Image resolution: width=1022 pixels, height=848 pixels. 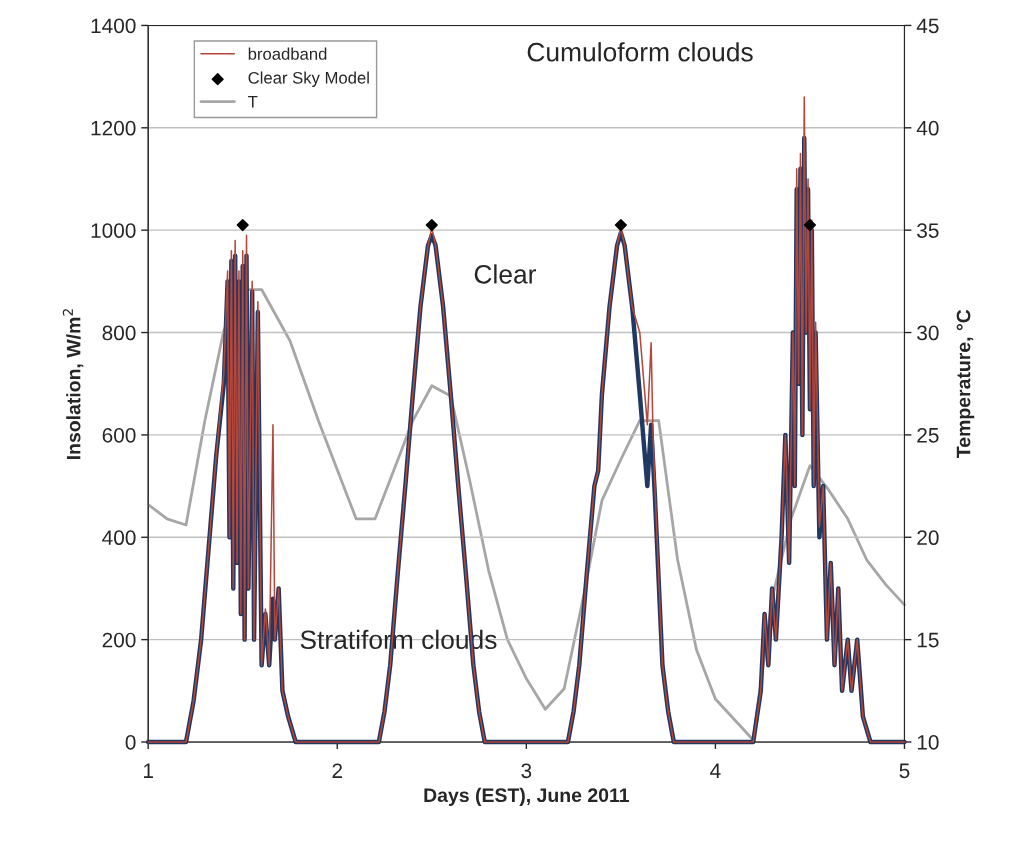 What do you see at coordinates (287, 53) in the screenshot?
I see `legend-label: broadband` at bounding box center [287, 53].